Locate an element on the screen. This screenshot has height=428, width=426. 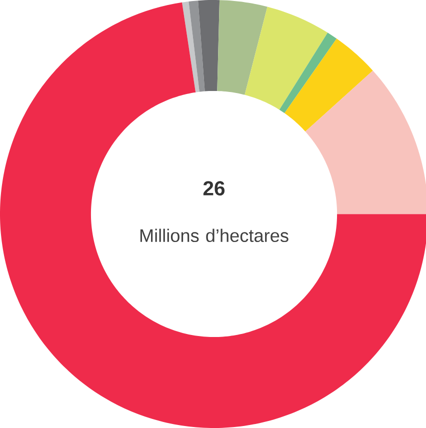
text: 26 is located at coordinates (214, 188).